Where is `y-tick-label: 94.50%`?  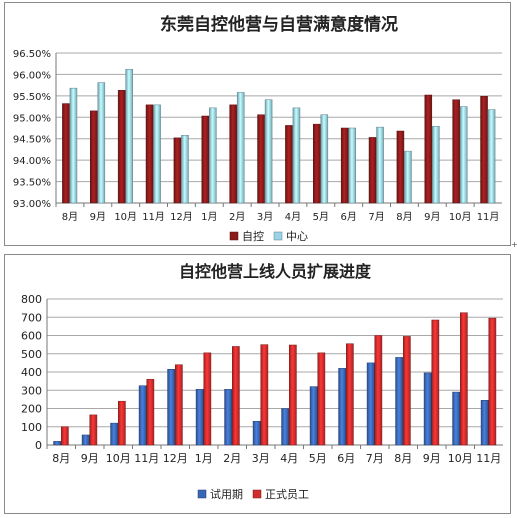
y-tick-label: 94.50% is located at coordinates (32, 140).